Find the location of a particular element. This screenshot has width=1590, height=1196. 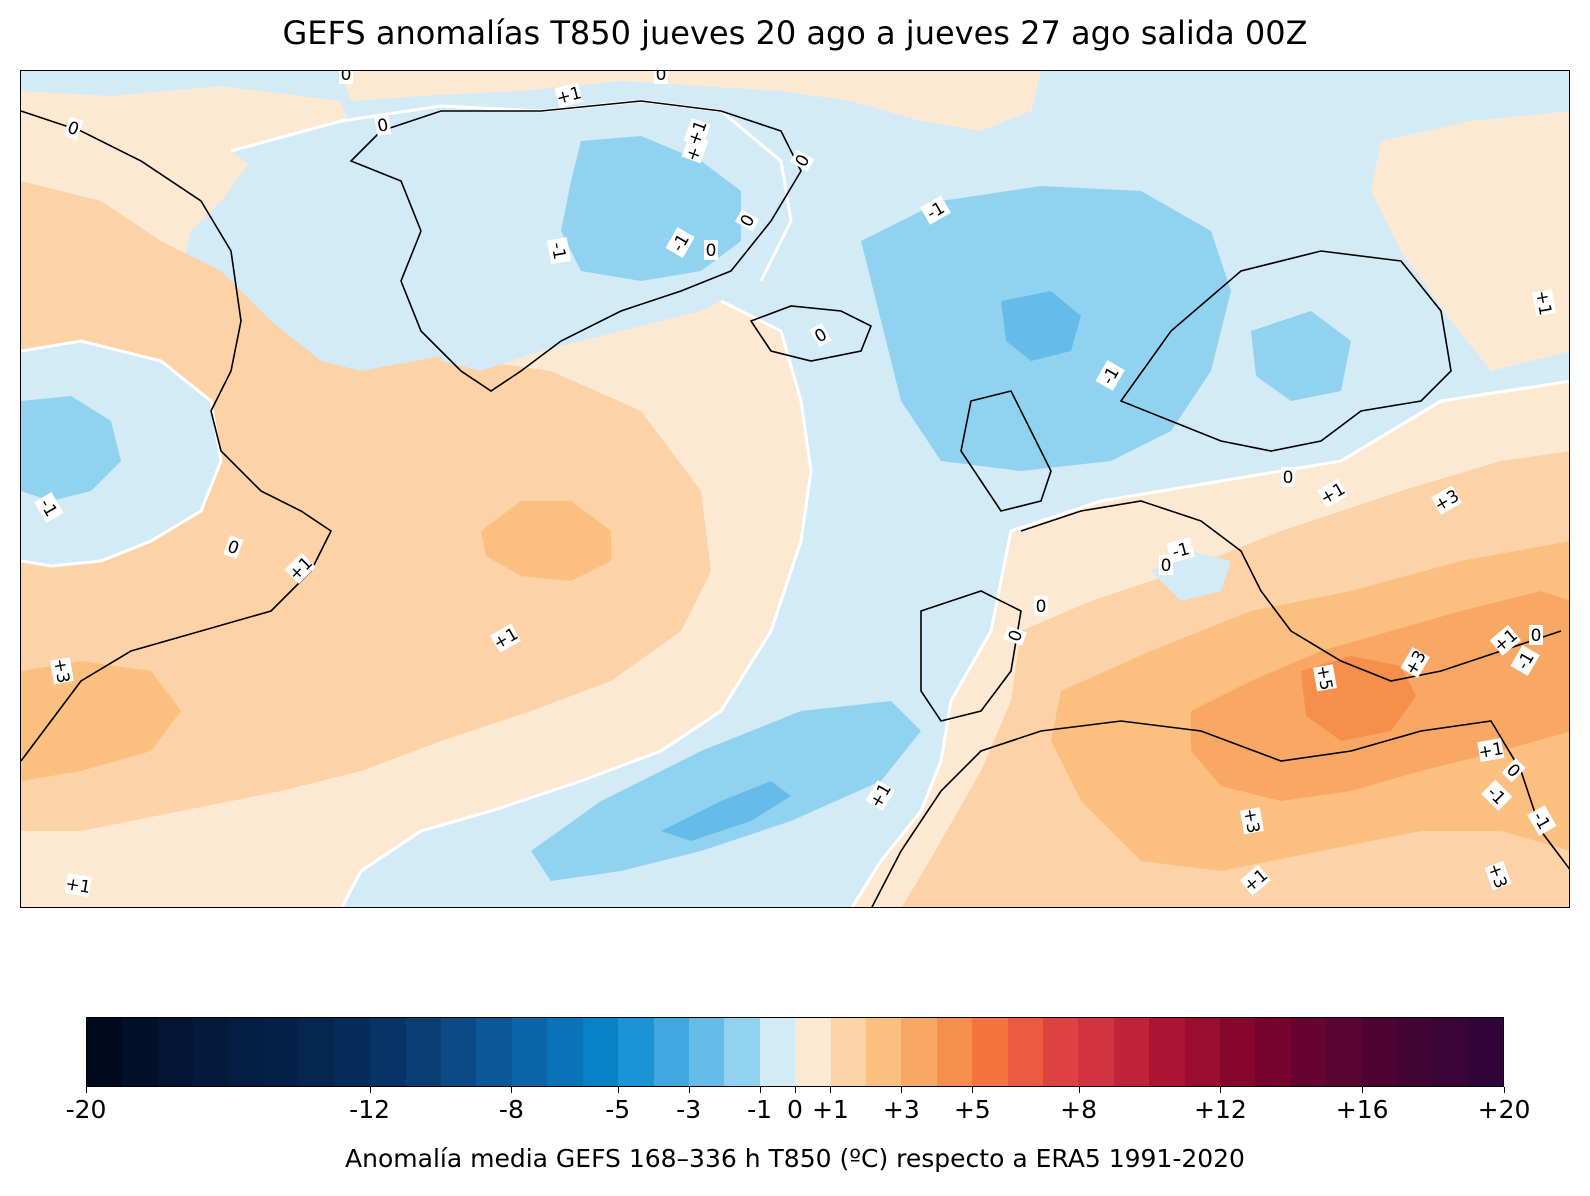

canada-coastline is located at coordinates (177, 436).